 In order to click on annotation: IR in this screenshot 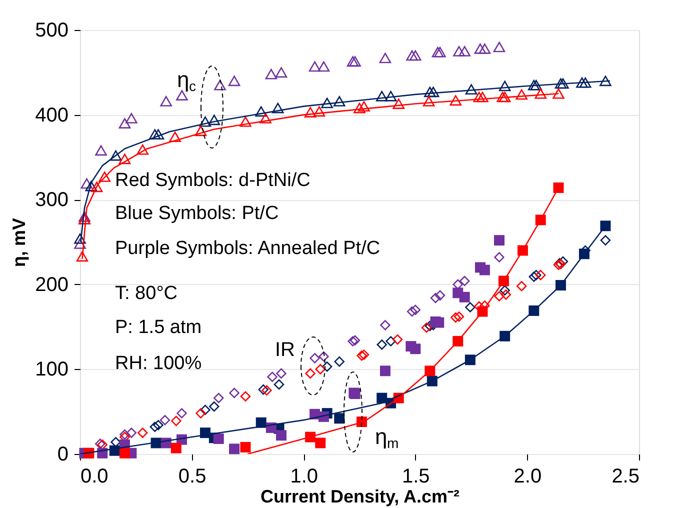, I will do `click(285, 350)`.